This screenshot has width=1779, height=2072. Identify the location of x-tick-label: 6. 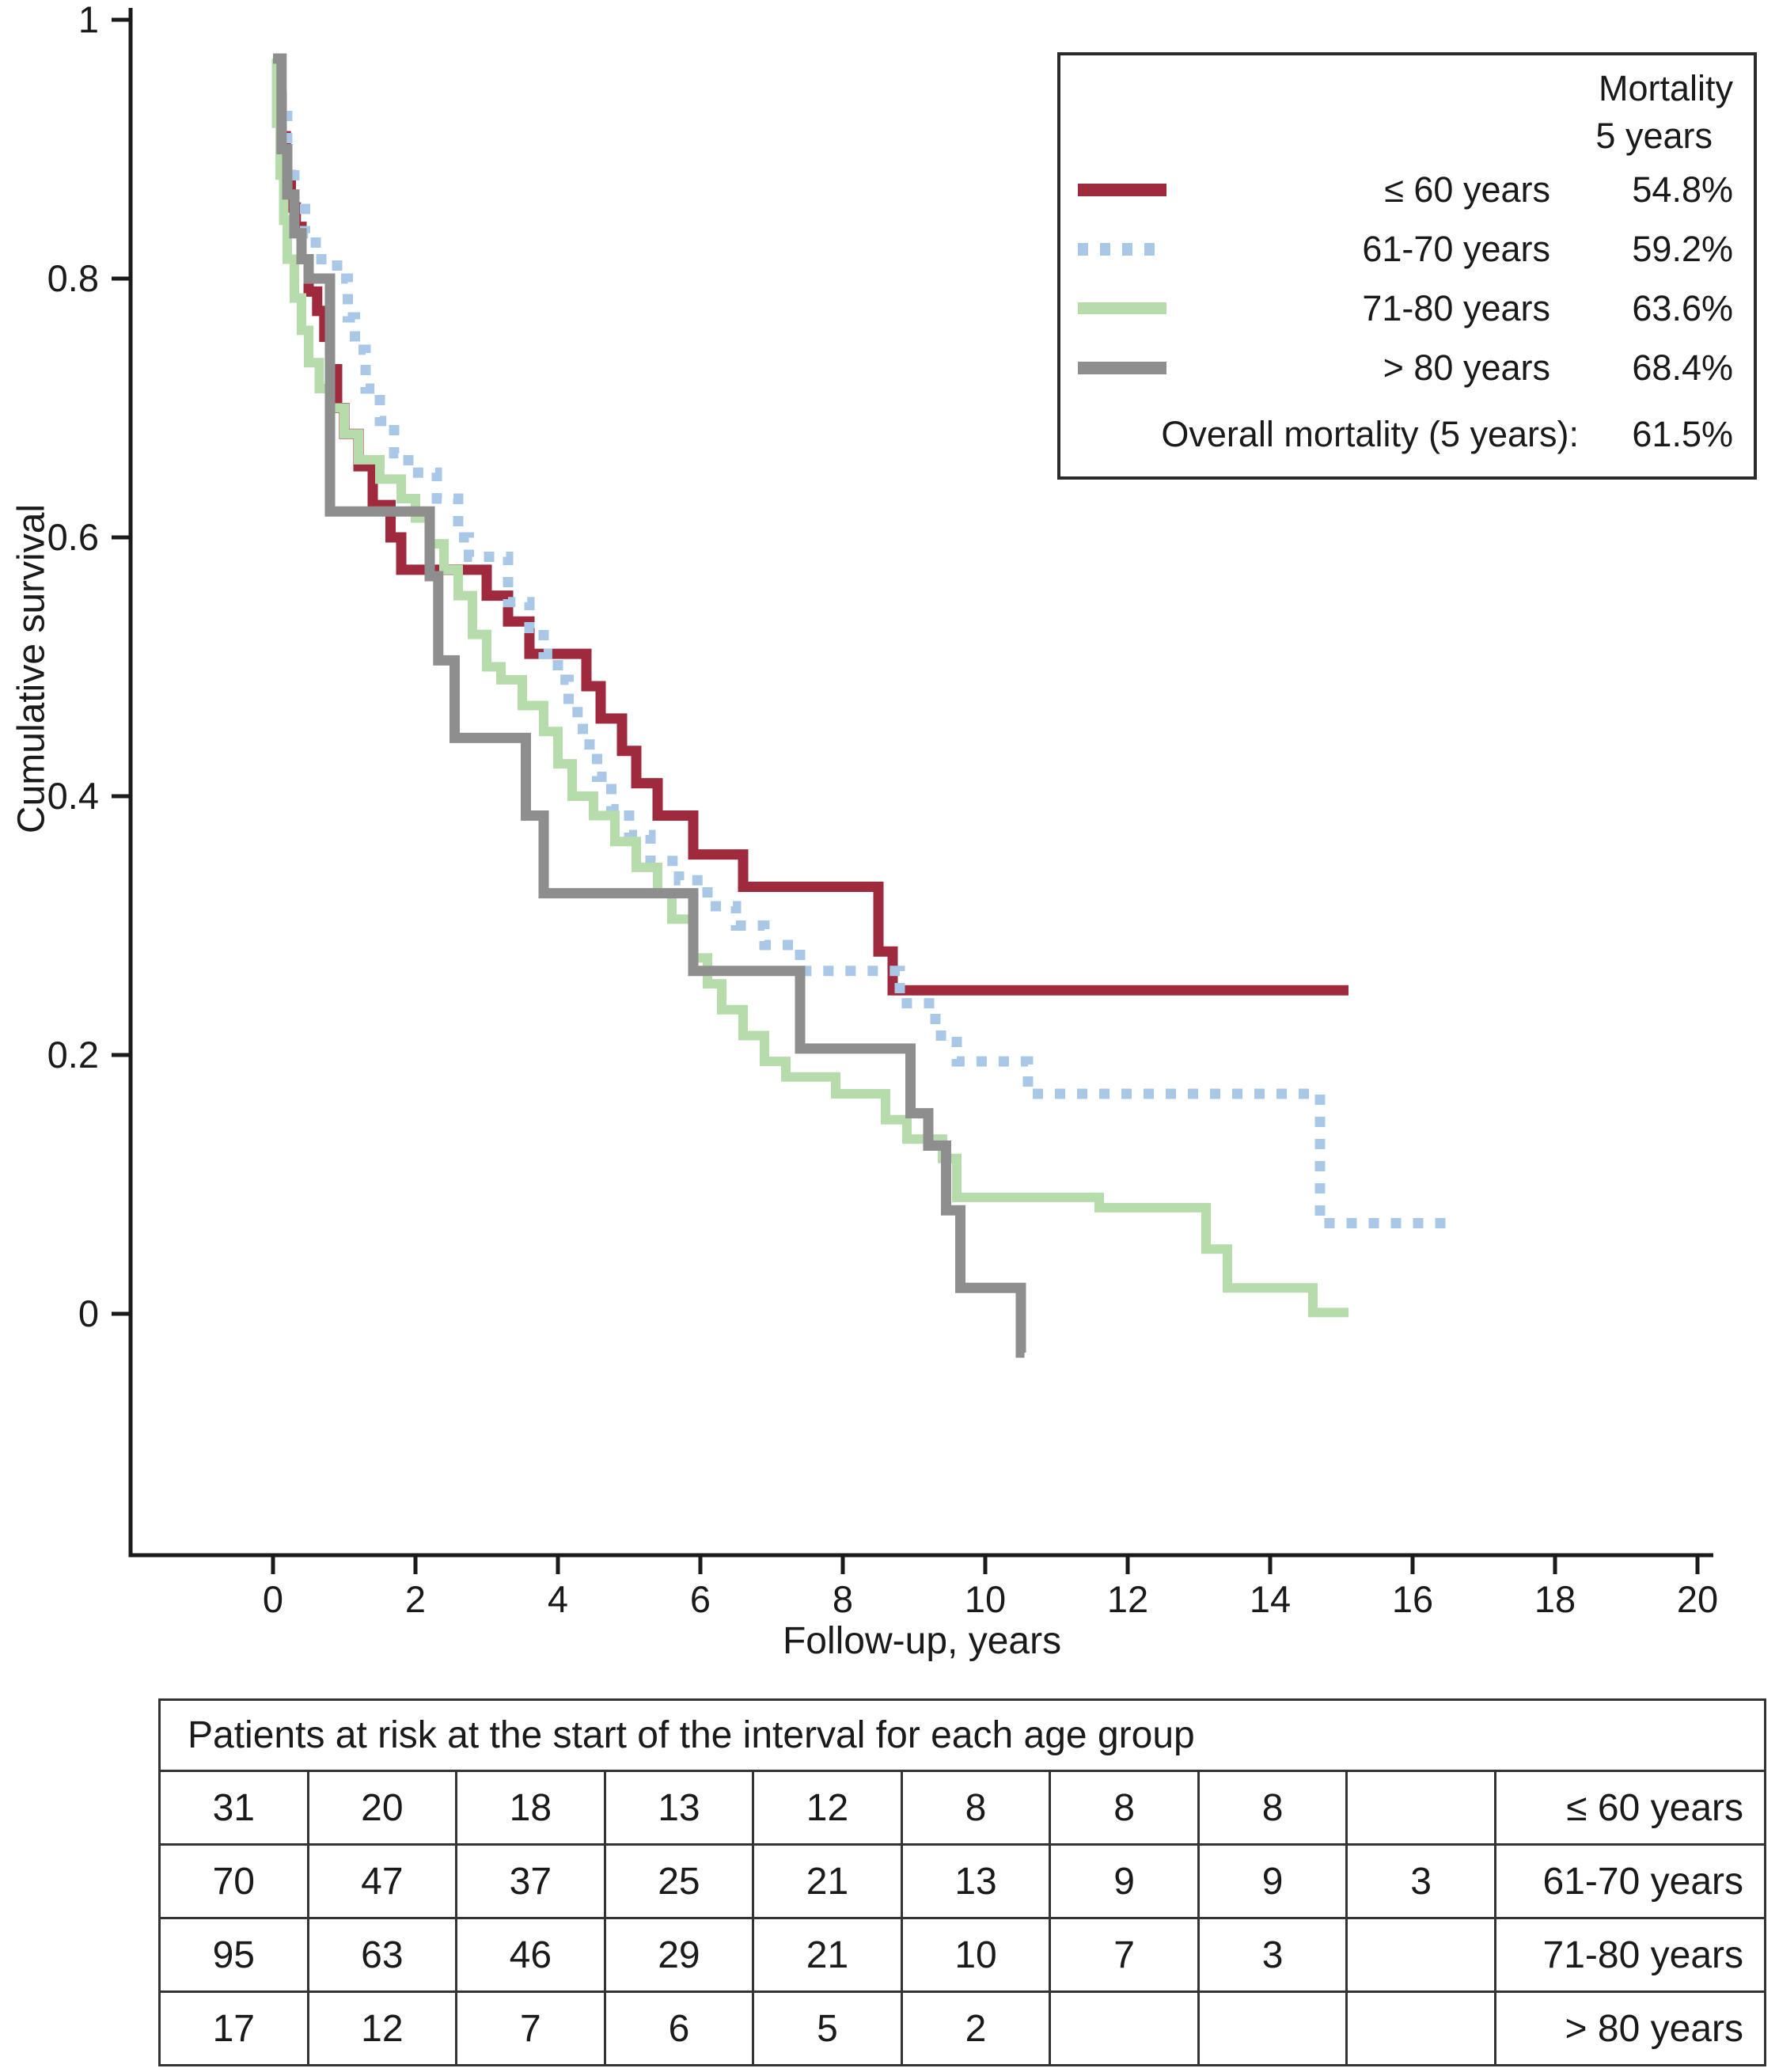
(700, 1599).